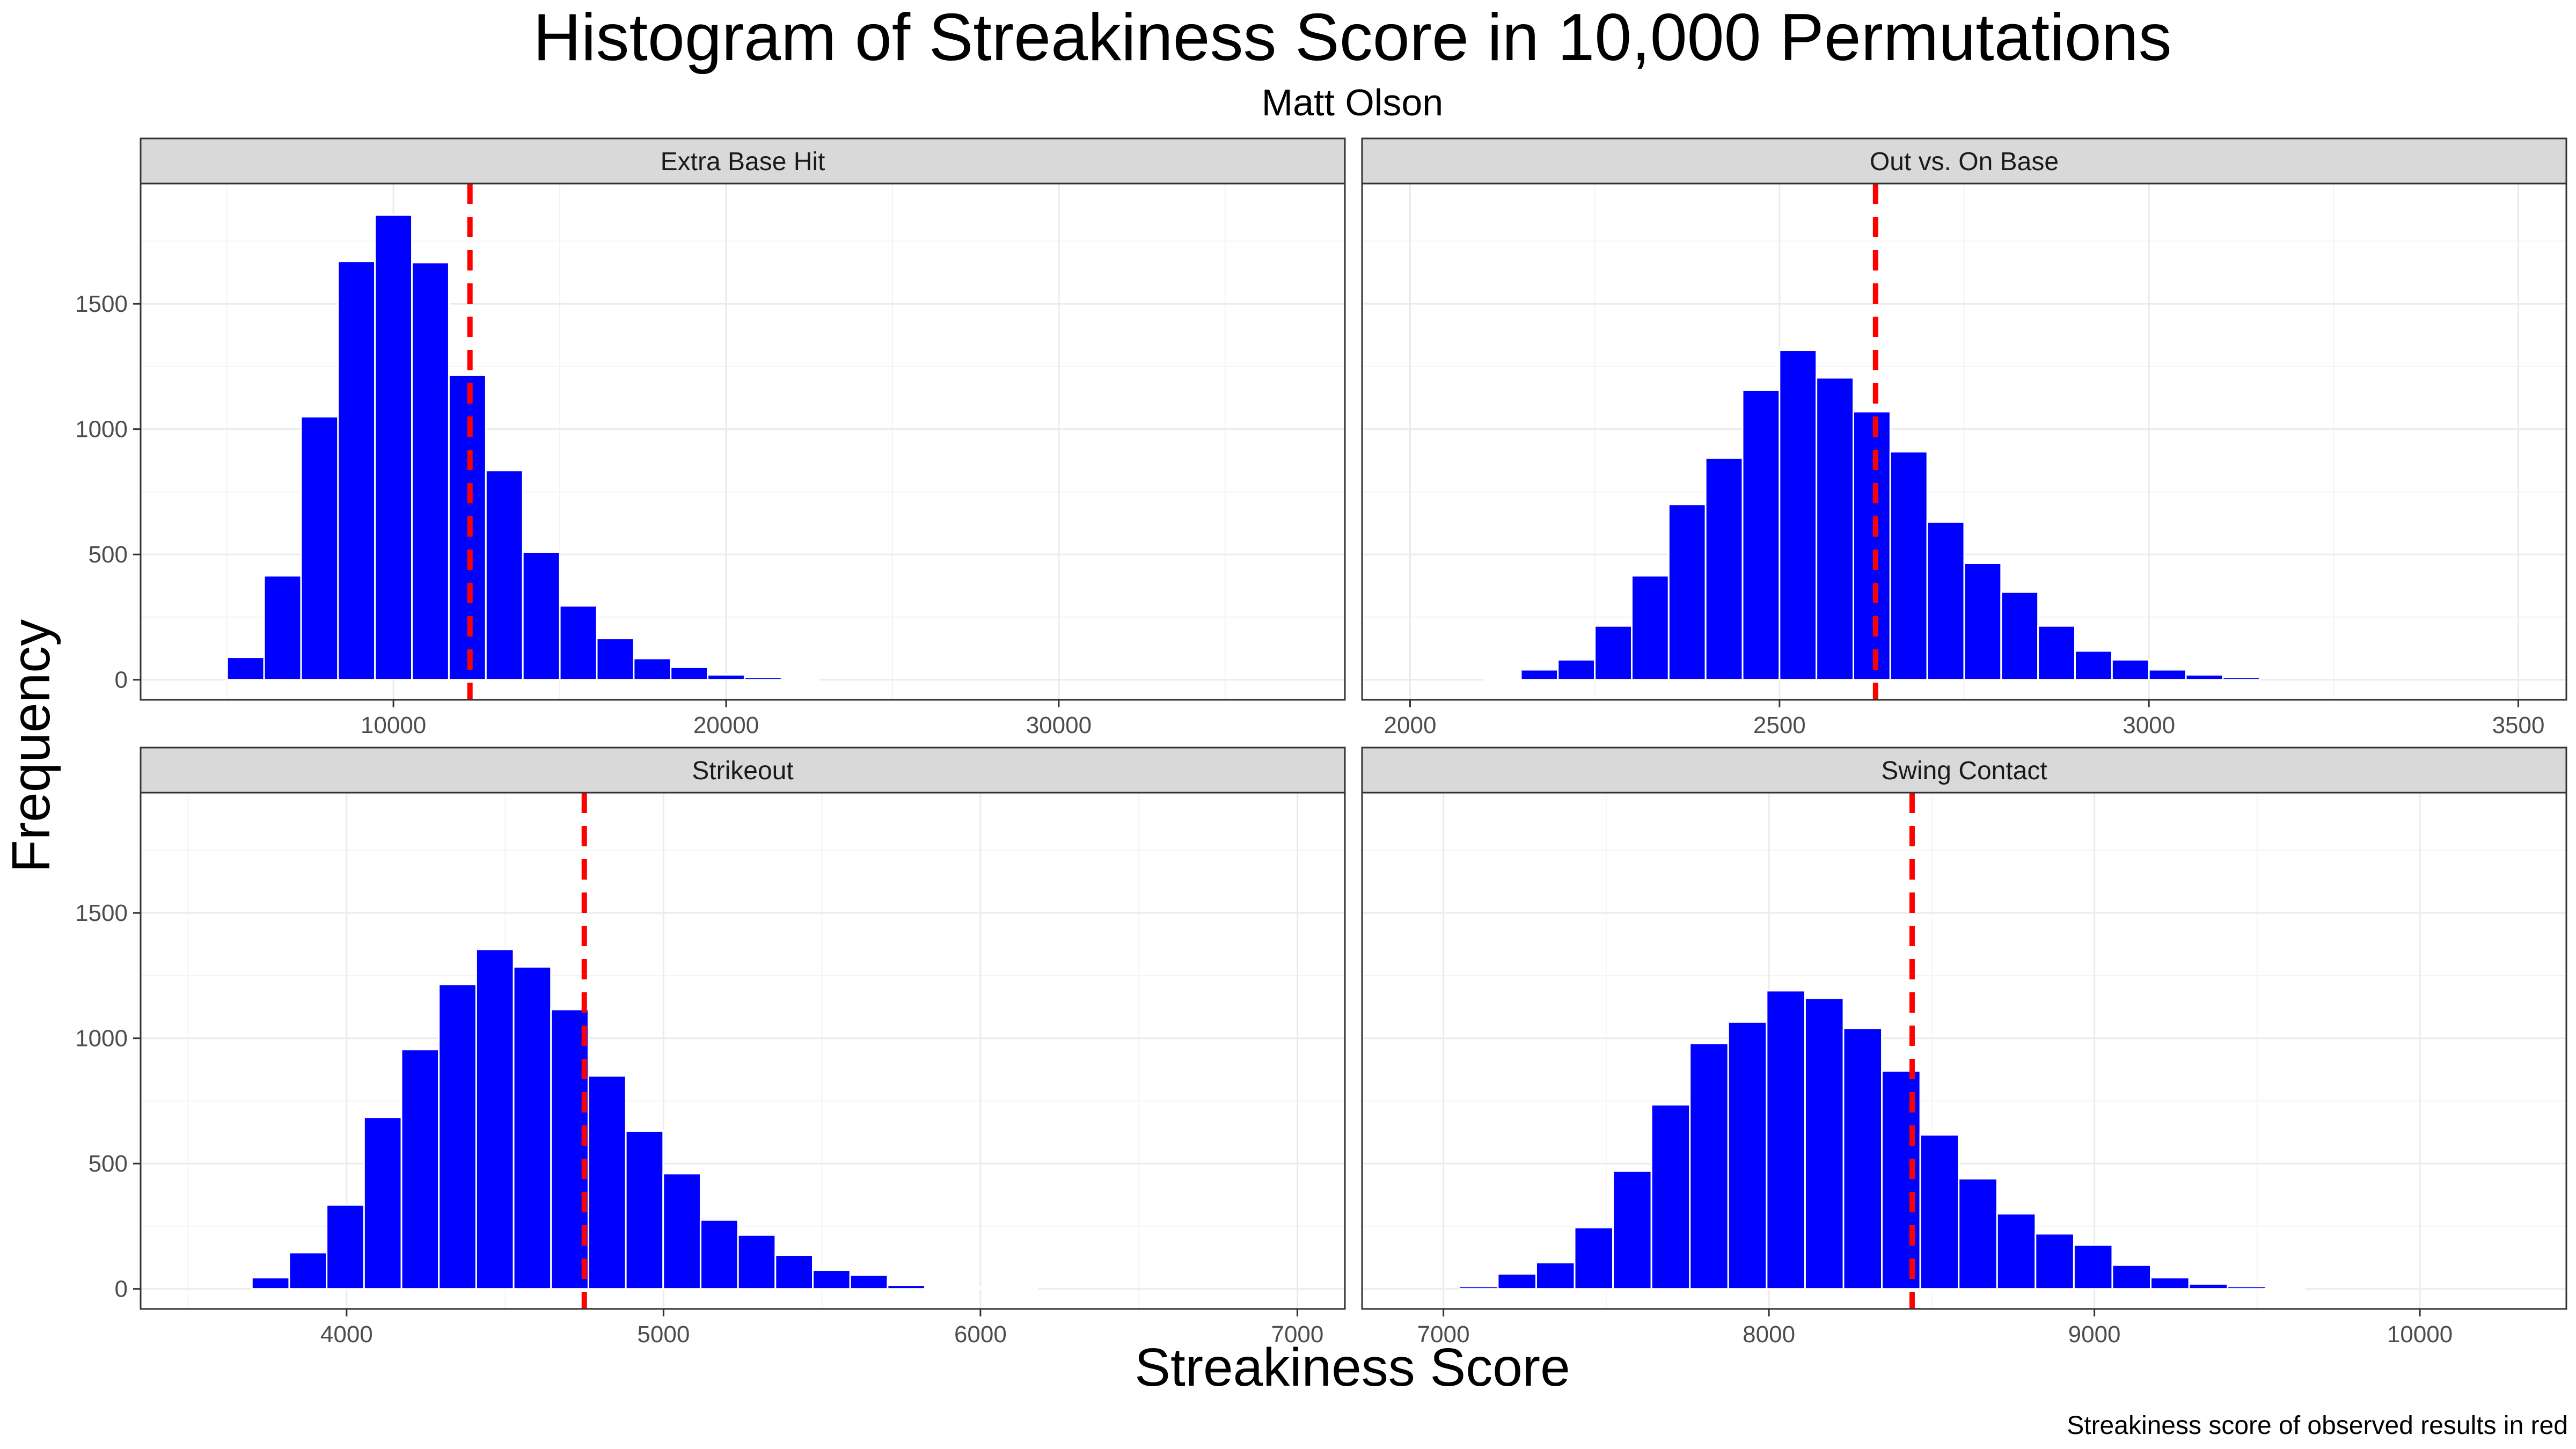 This screenshot has width=2576, height=1449. What do you see at coordinates (2518, 725) in the screenshot?
I see `x-tick-label: 3500` at bounding box center [2518, 725].